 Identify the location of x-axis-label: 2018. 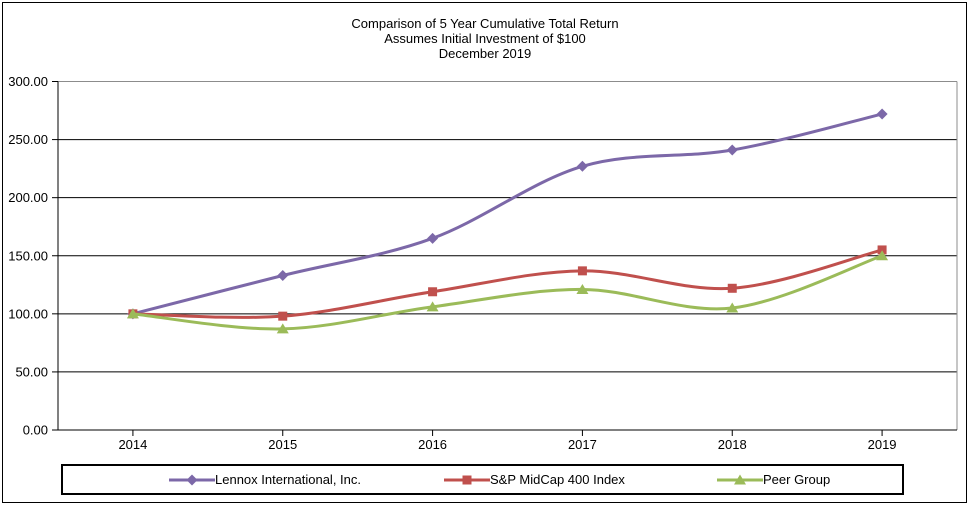
(732, 444).